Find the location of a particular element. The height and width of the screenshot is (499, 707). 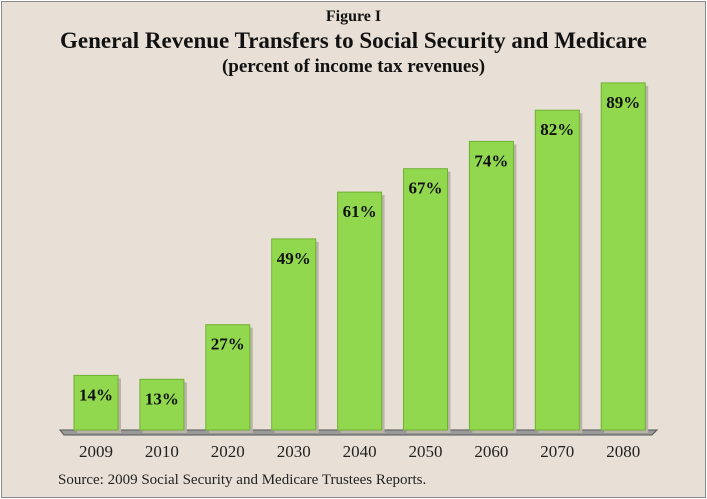

data-label: 61% is located at coordinates (360, 211).